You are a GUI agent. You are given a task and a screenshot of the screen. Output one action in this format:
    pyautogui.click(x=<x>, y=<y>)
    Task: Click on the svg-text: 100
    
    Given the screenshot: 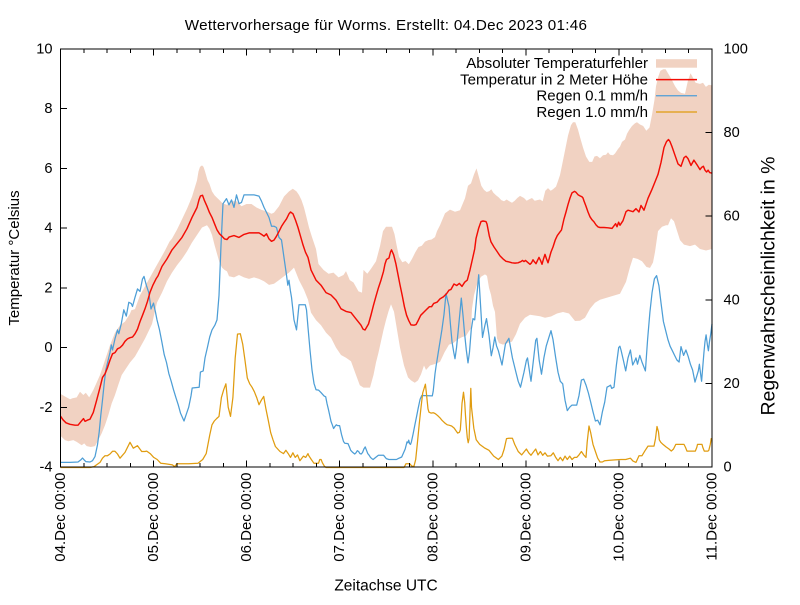 What is the action you would take?
    pyautogui.click(x=736, y=50)
    